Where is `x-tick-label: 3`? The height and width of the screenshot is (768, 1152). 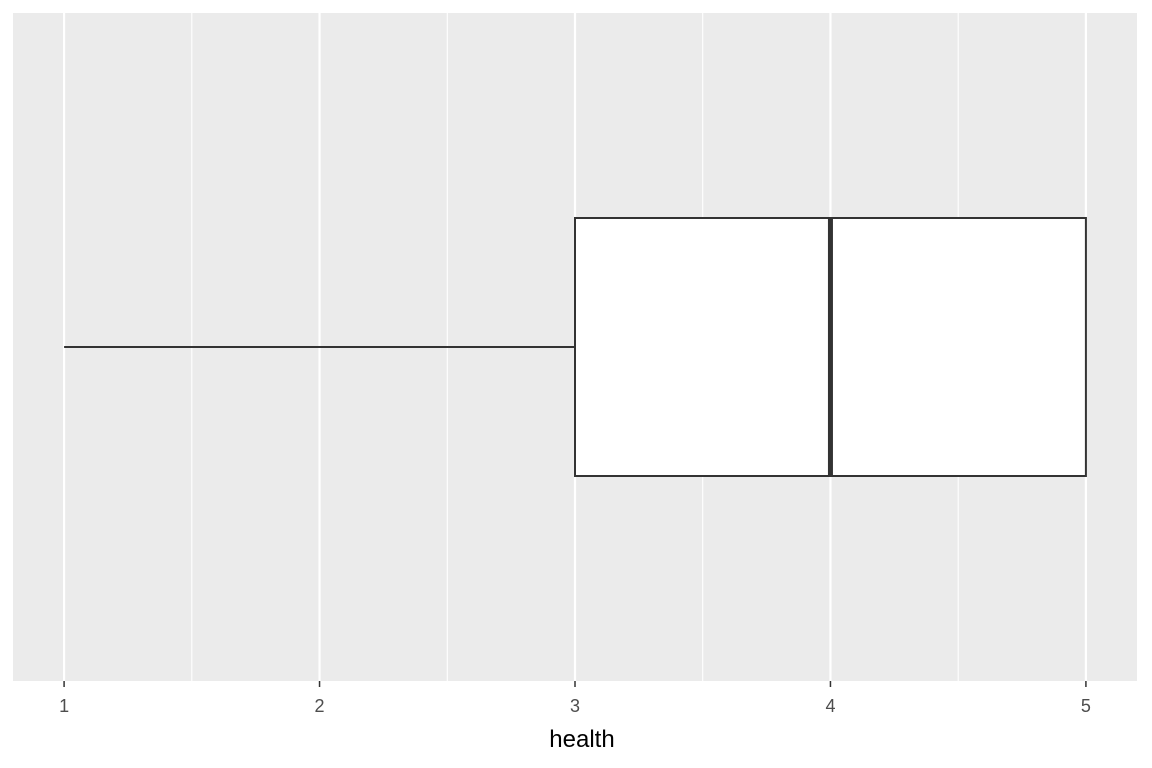
x-tick-label: 3 is located at coordinates (575, 706).